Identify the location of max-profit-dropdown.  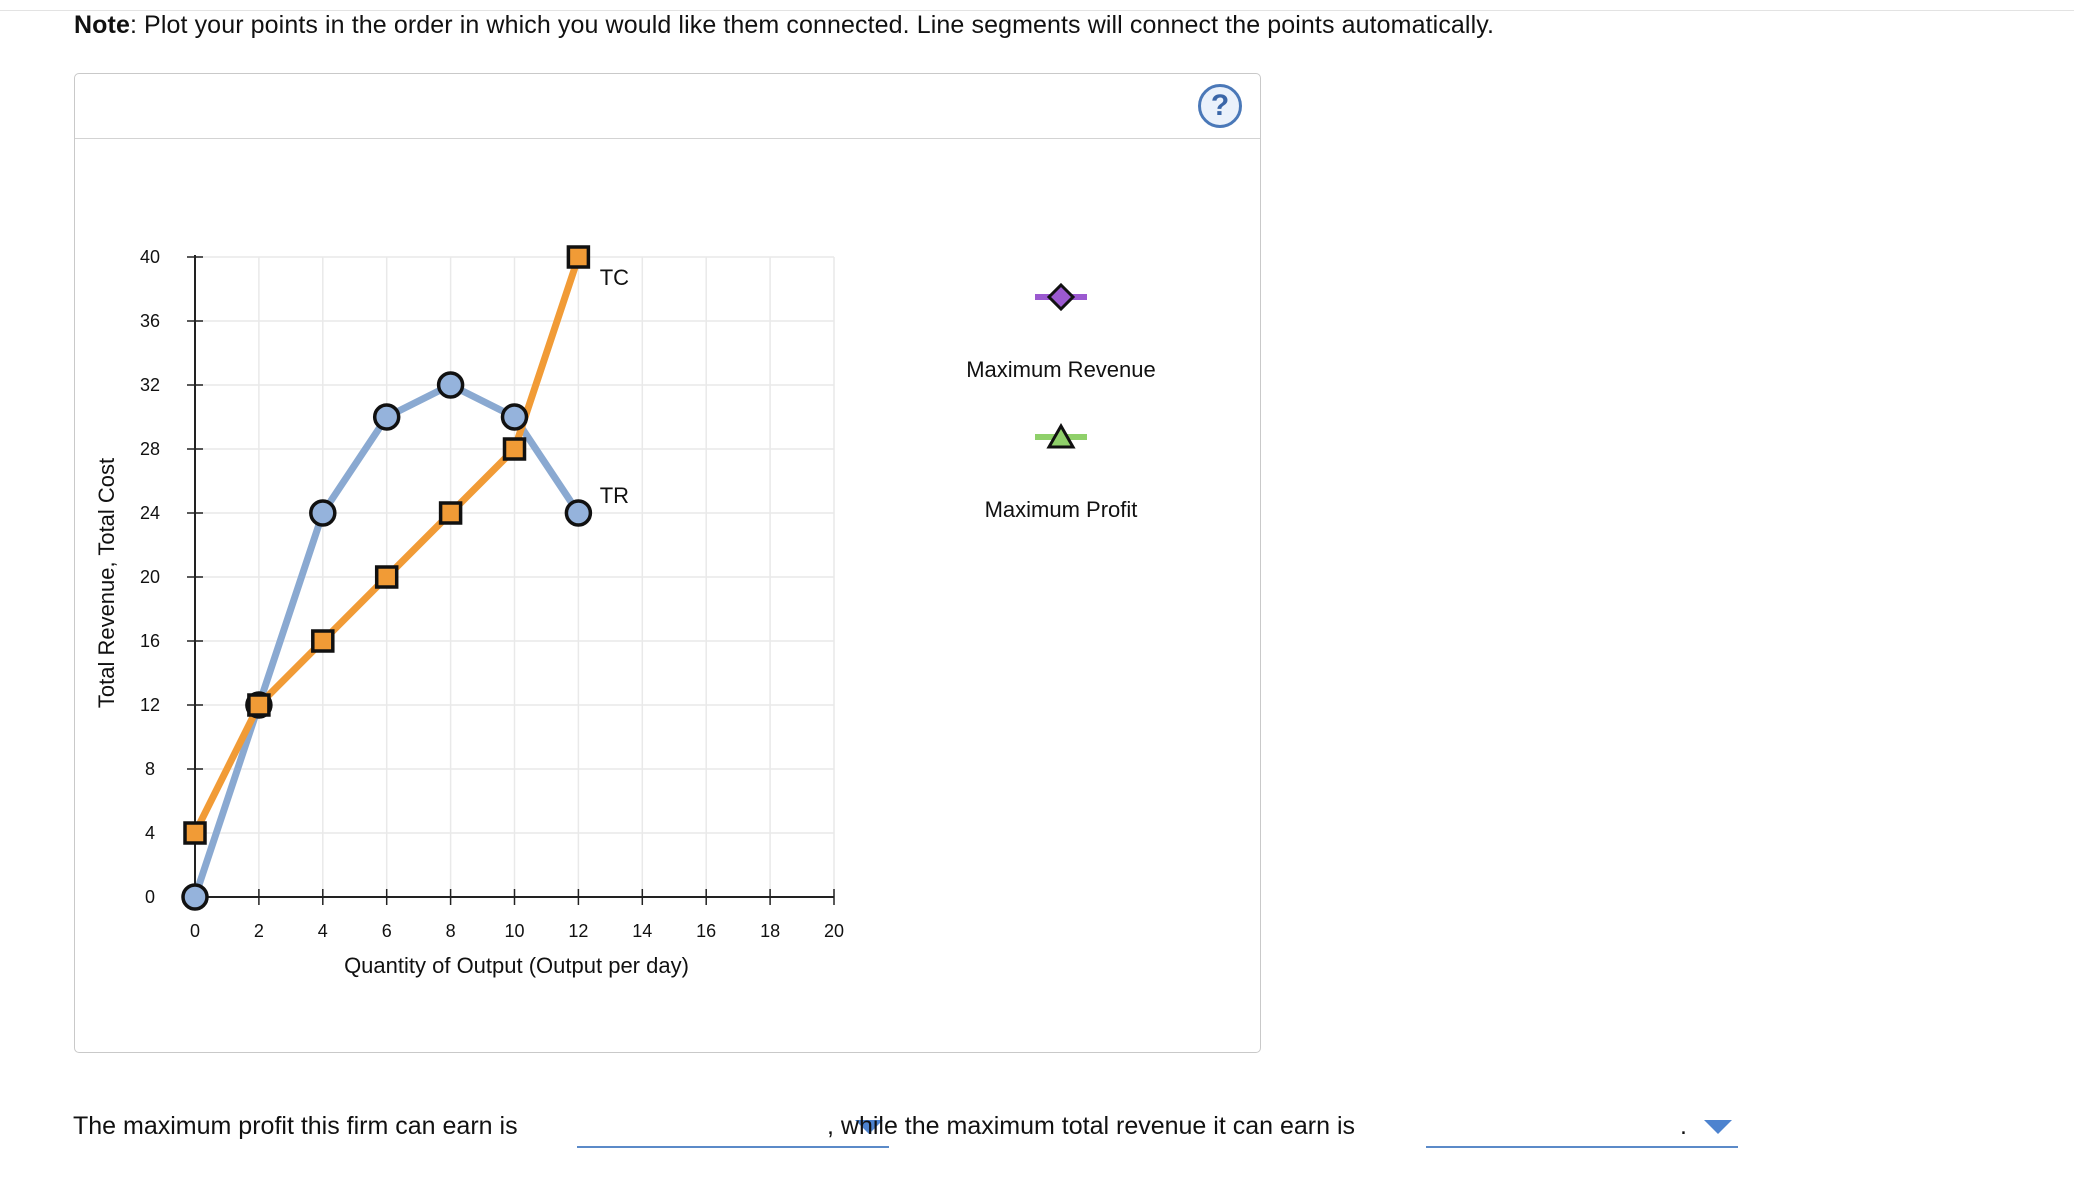
(733, 1128).